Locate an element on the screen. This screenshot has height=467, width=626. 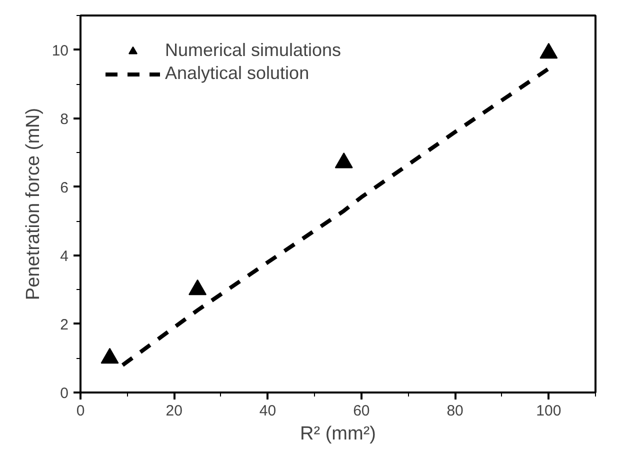
y-tick-label: 10 is located at coordinates (60, 51).